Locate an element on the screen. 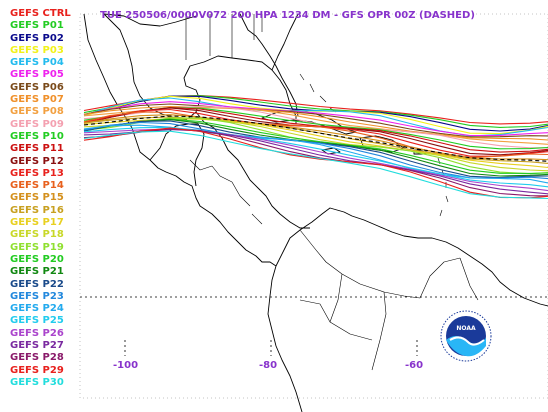 The width and height of the screenshot is (548, 412). legend-item: GEFS P16 is located at coordinates (37, 210).